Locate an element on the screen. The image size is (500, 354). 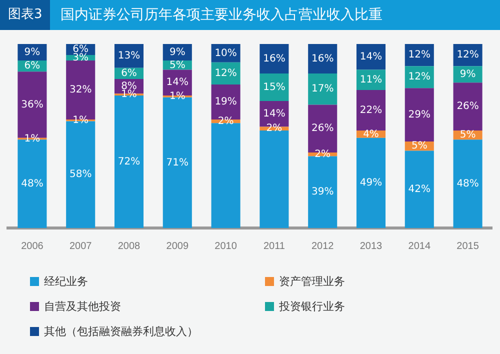
legend-label: 资产管理业务 is located at coordinates (312, 281).